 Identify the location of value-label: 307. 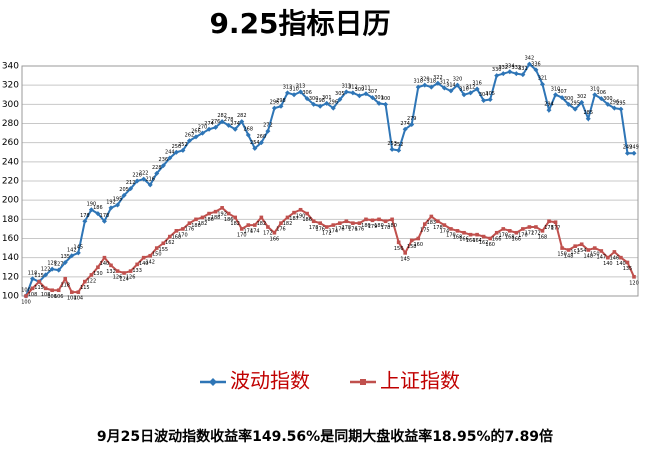
(373, 92).